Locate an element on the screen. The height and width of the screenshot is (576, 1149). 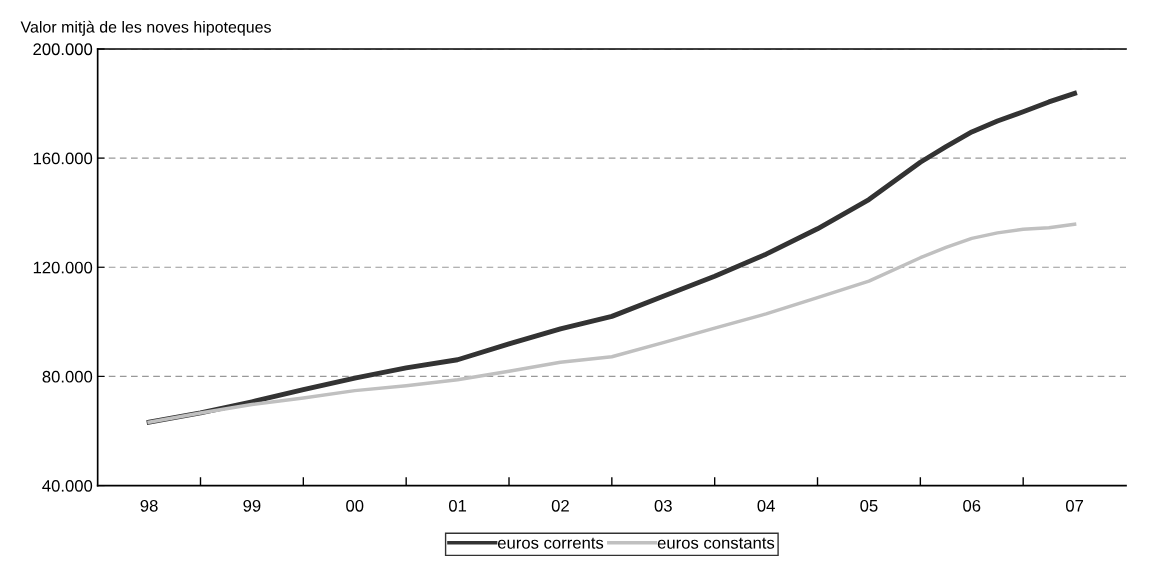
x-tick-label: 03 is located at coordinates (663, 505).